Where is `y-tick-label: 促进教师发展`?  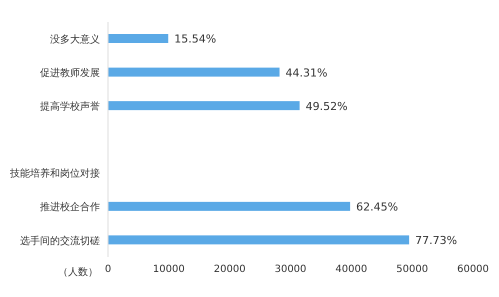 y-tick-label: 促进教师发展 is located at coordinates (70, 72).